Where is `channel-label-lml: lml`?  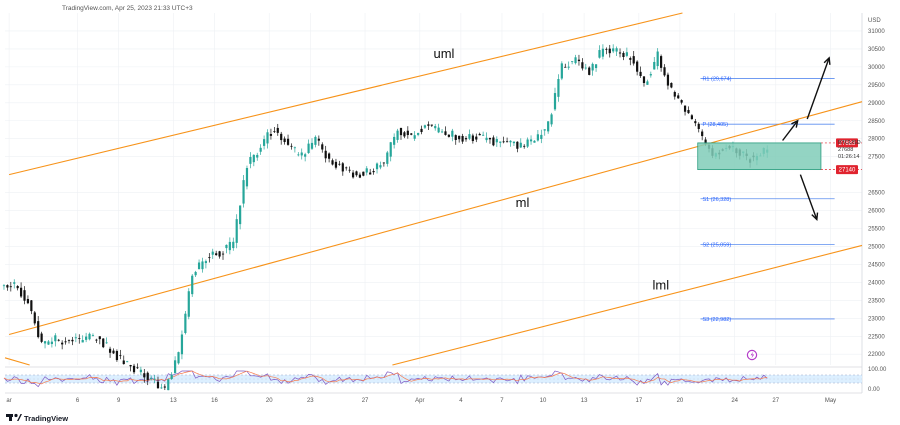 channel-label-lml: lml is located at coordinates (661, 285).